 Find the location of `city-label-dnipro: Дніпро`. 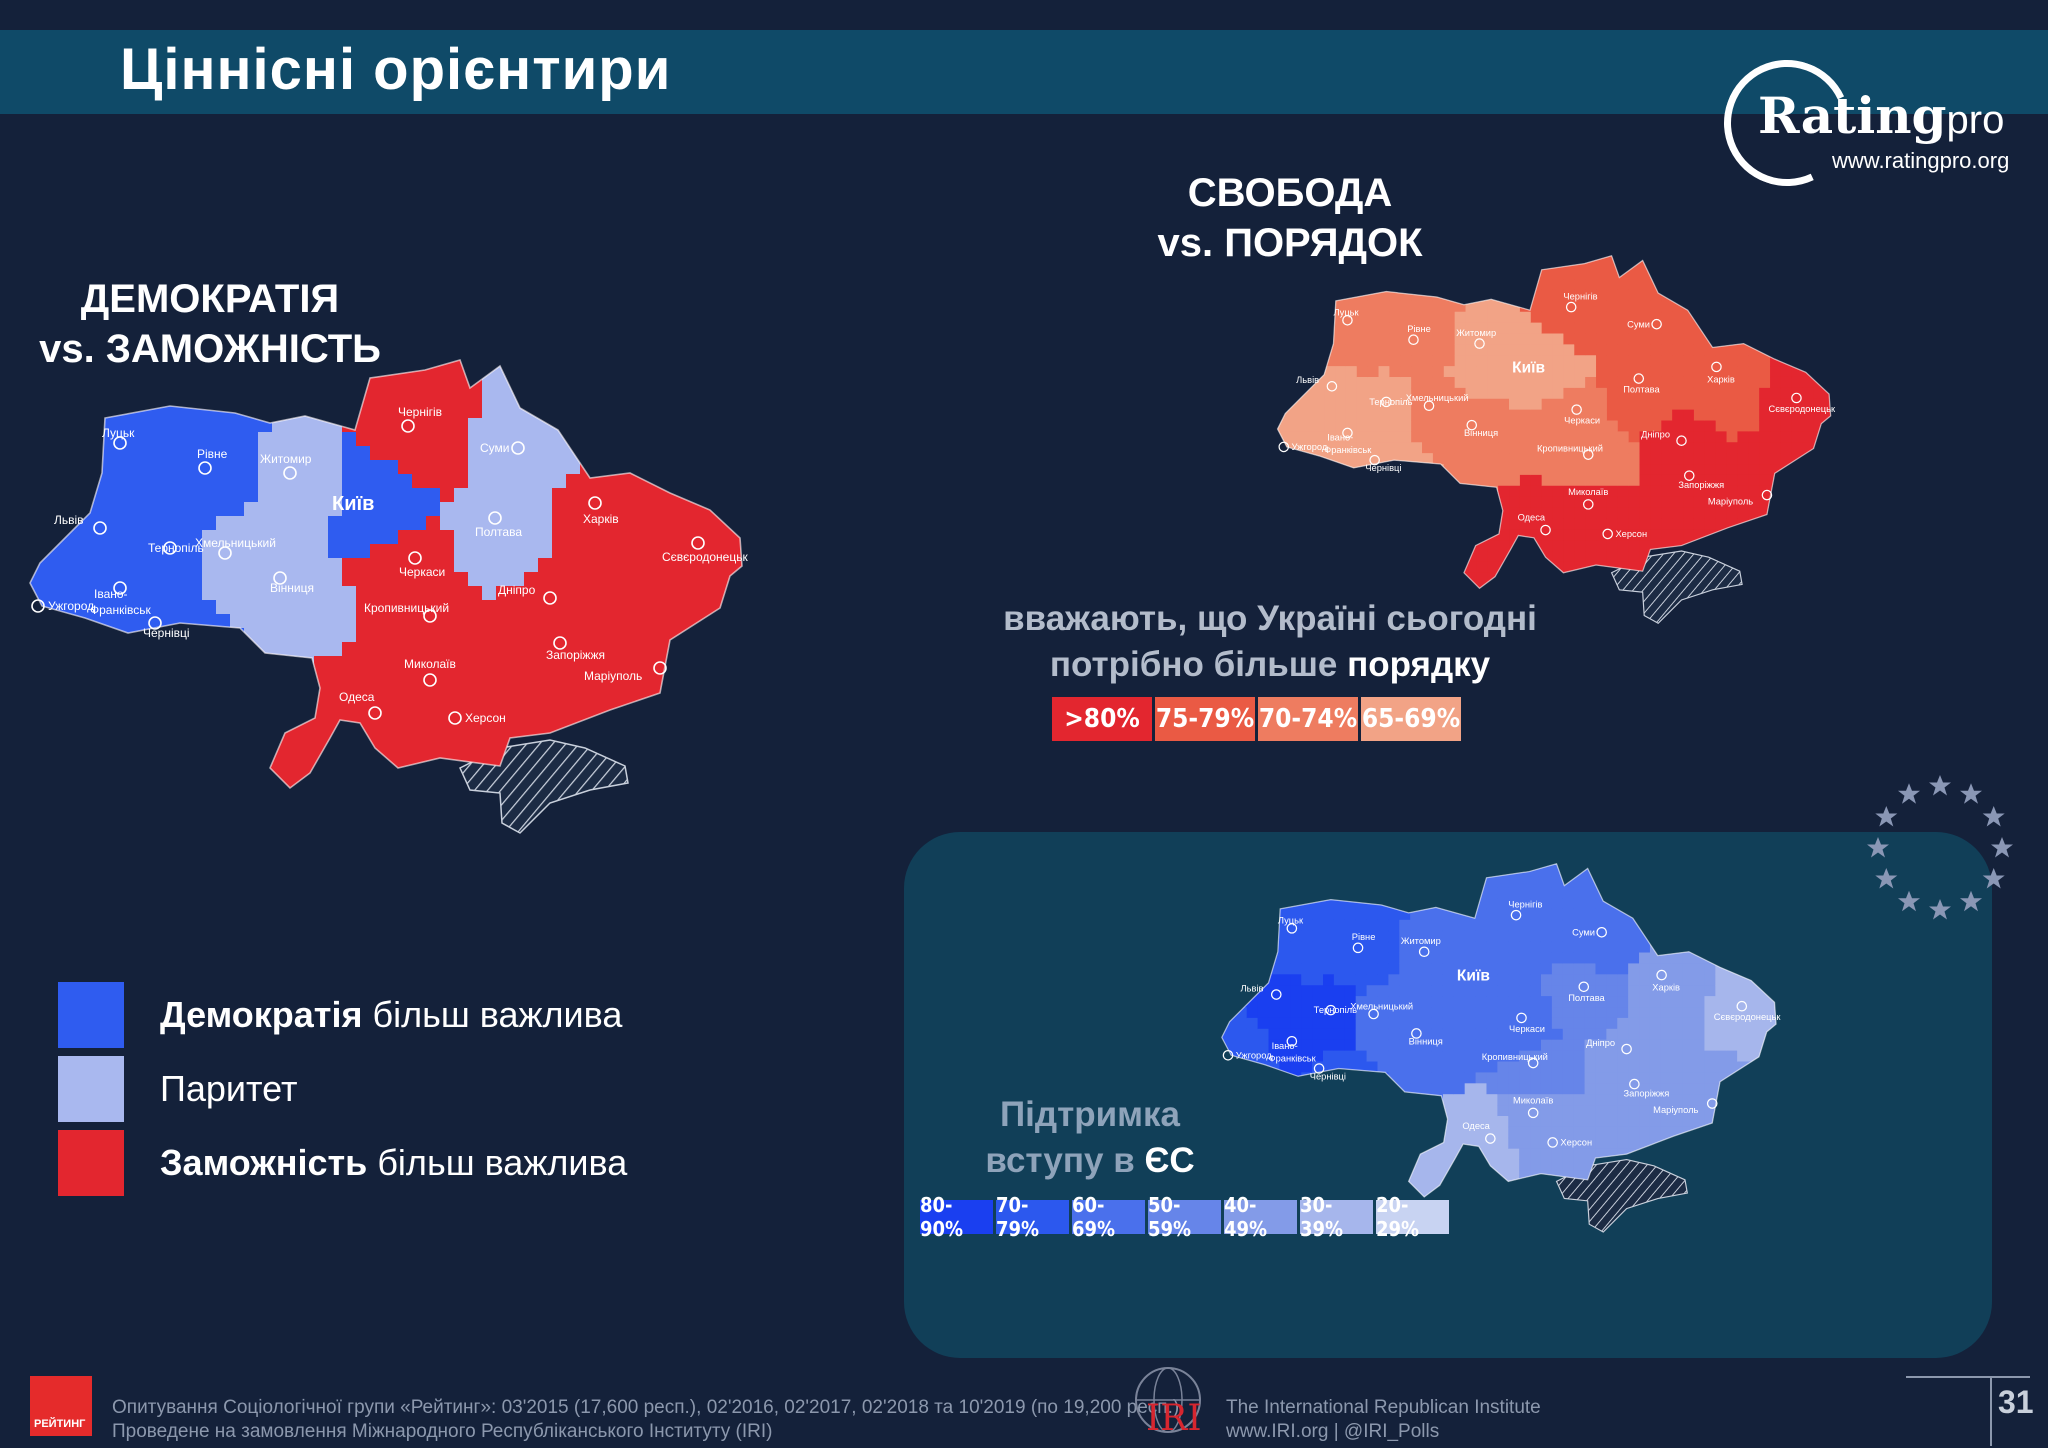

city-label-dnipro: Дніпро is located at coordinates (1655, 435).